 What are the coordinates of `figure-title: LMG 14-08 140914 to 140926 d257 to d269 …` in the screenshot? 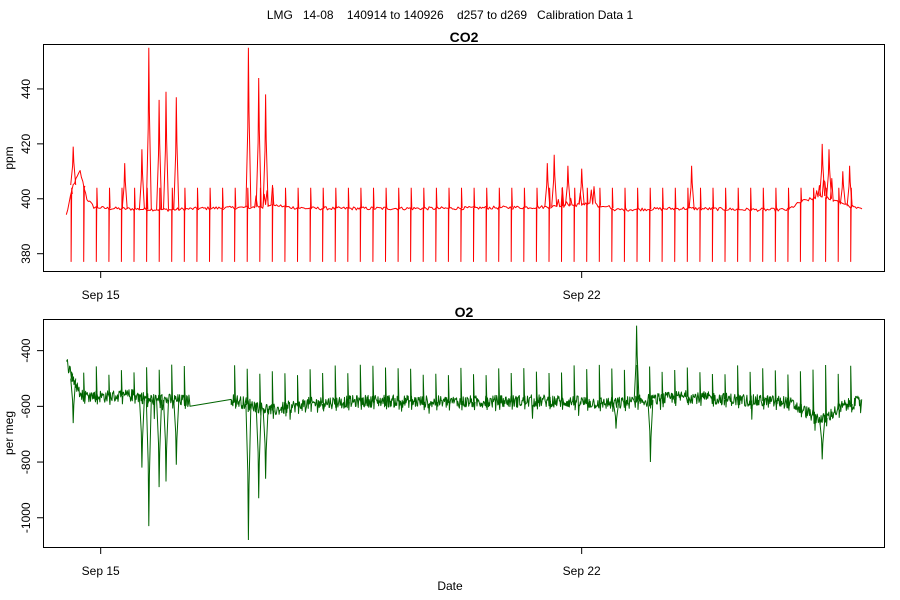 It's located at (450, 15).